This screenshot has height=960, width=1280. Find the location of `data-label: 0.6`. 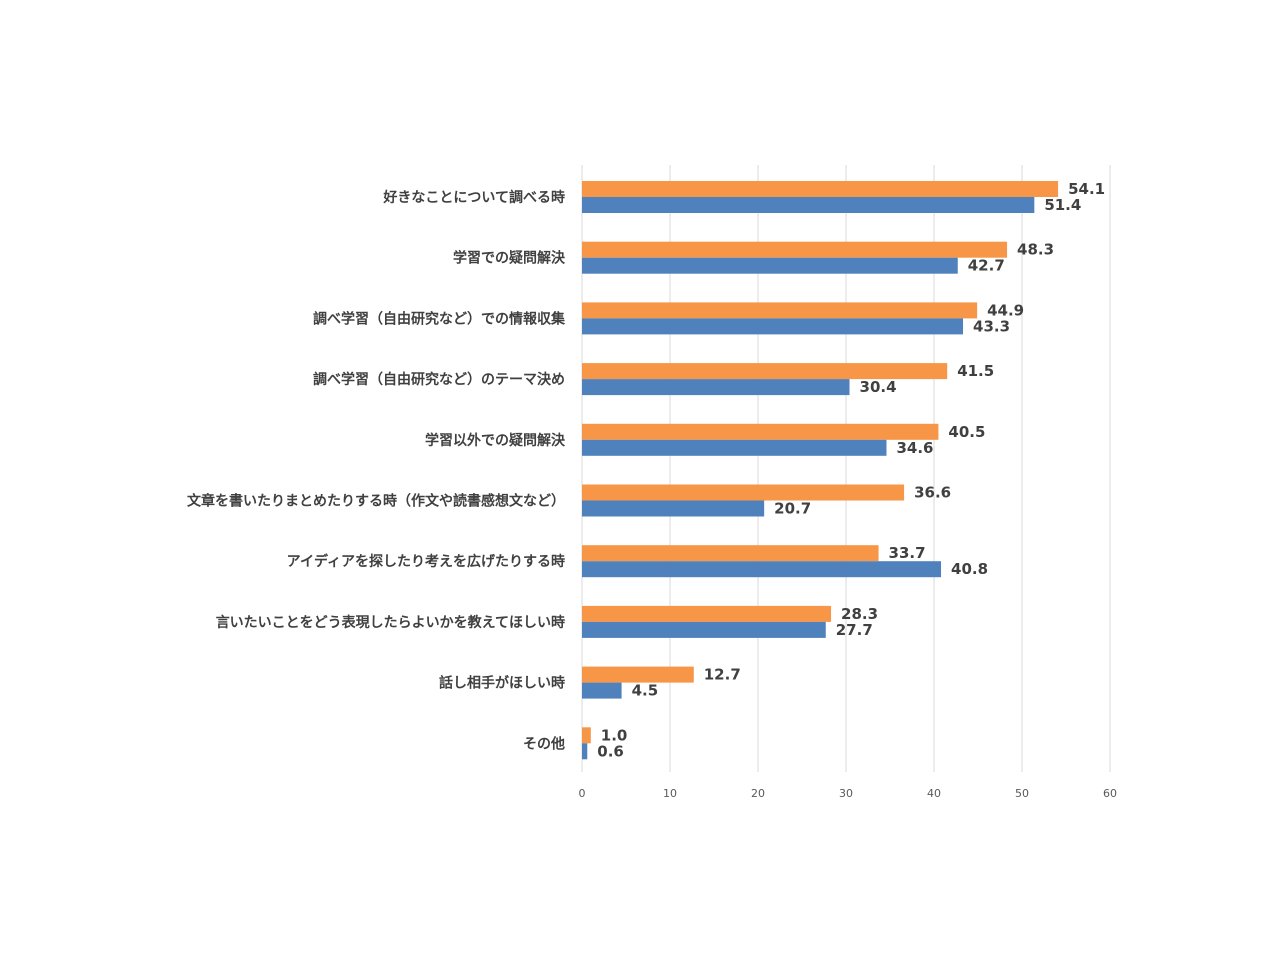

data-label: 0.6 is located at coordinates (610, 751).